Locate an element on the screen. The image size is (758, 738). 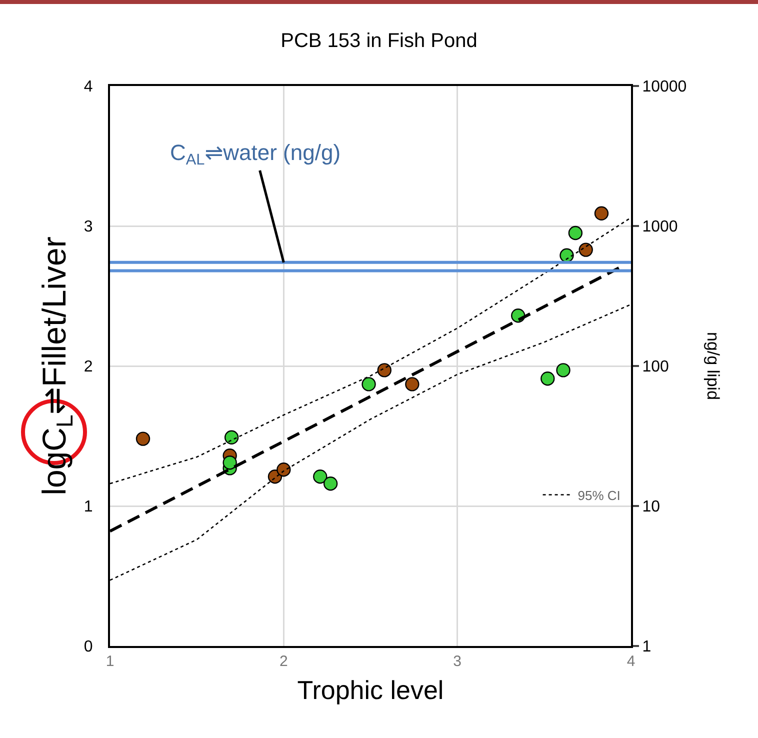
y-tick-label: 2 is located at coordinates (88, 367).